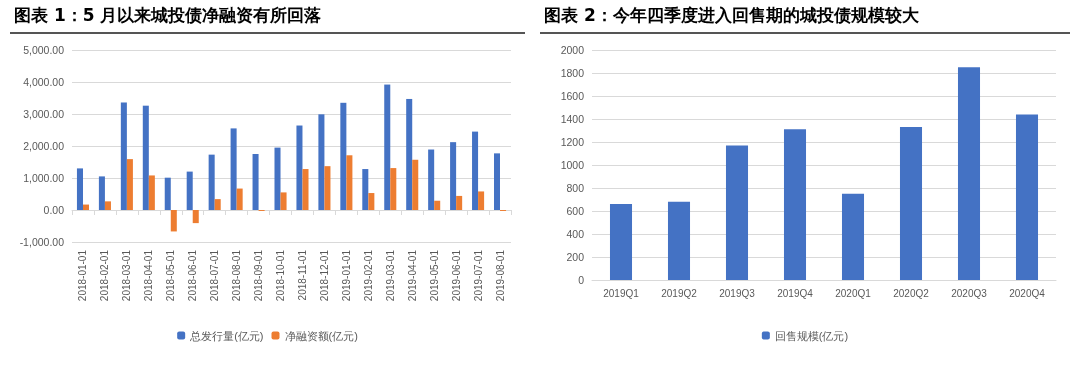 Image resolution: width=1080 pixels, height=375 pixels. Describe the element at coordinates (44, 178) in the screenshot. I see `y-tick-label: 1,000.00` at that location.